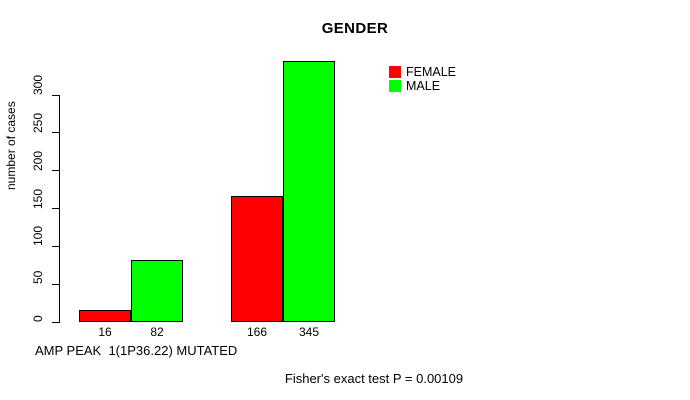 The image size is (690, 400). I want to click on bar-value-label: 82, so click(157, 332).